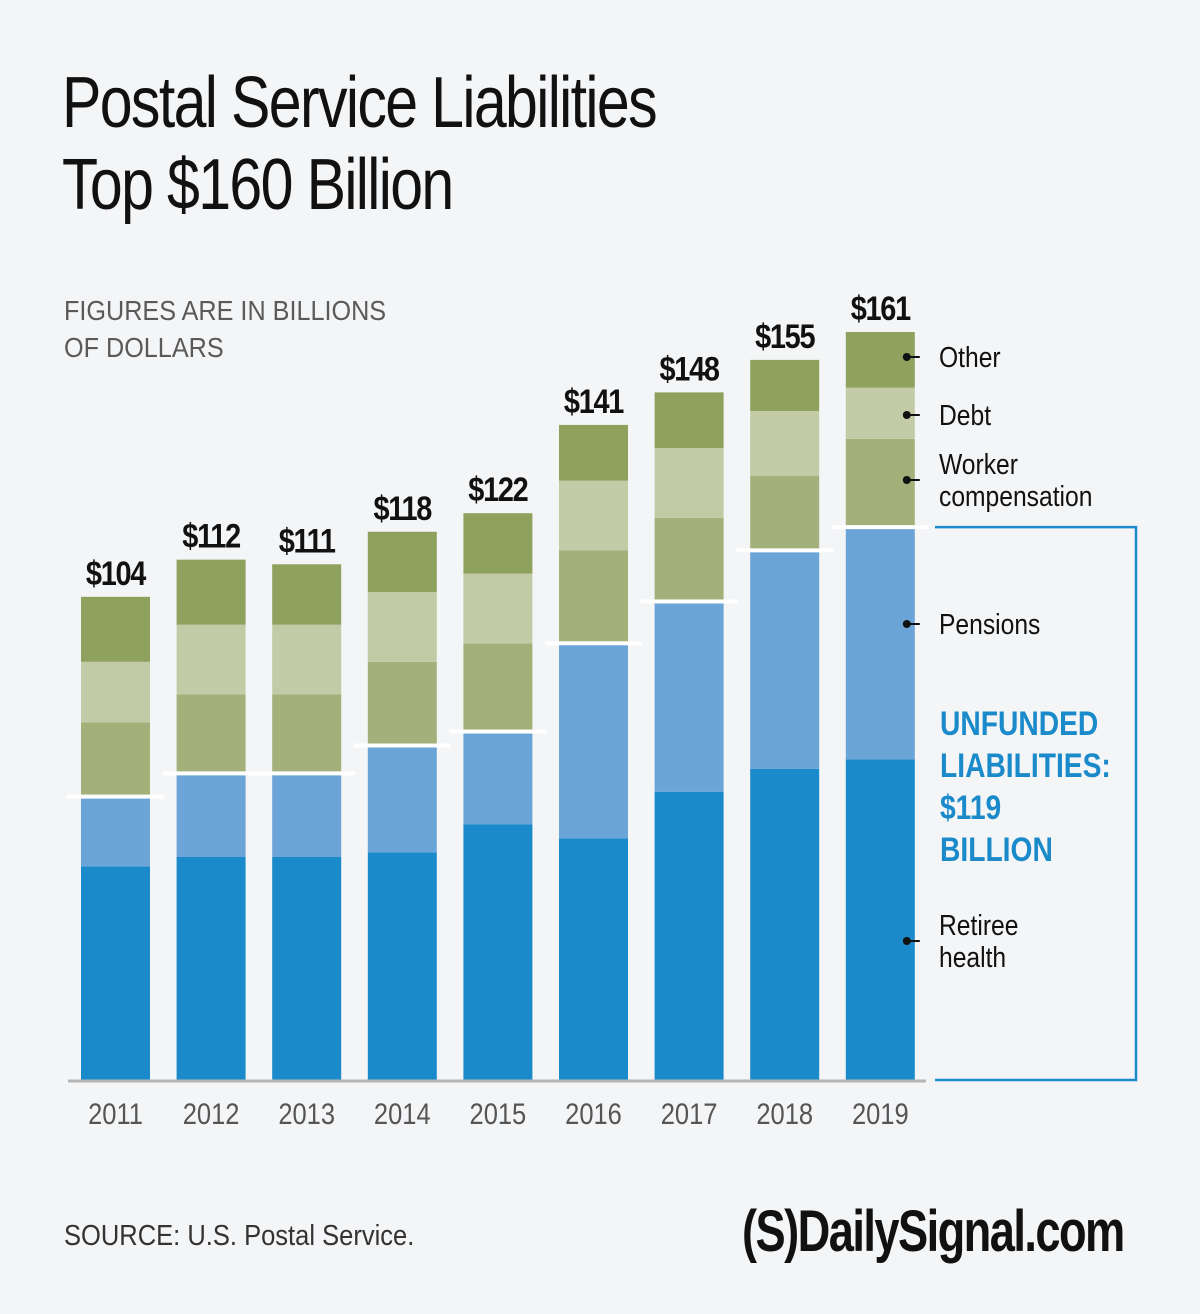  I want to click on x-tick-label: 2013, so click(306, 1113).